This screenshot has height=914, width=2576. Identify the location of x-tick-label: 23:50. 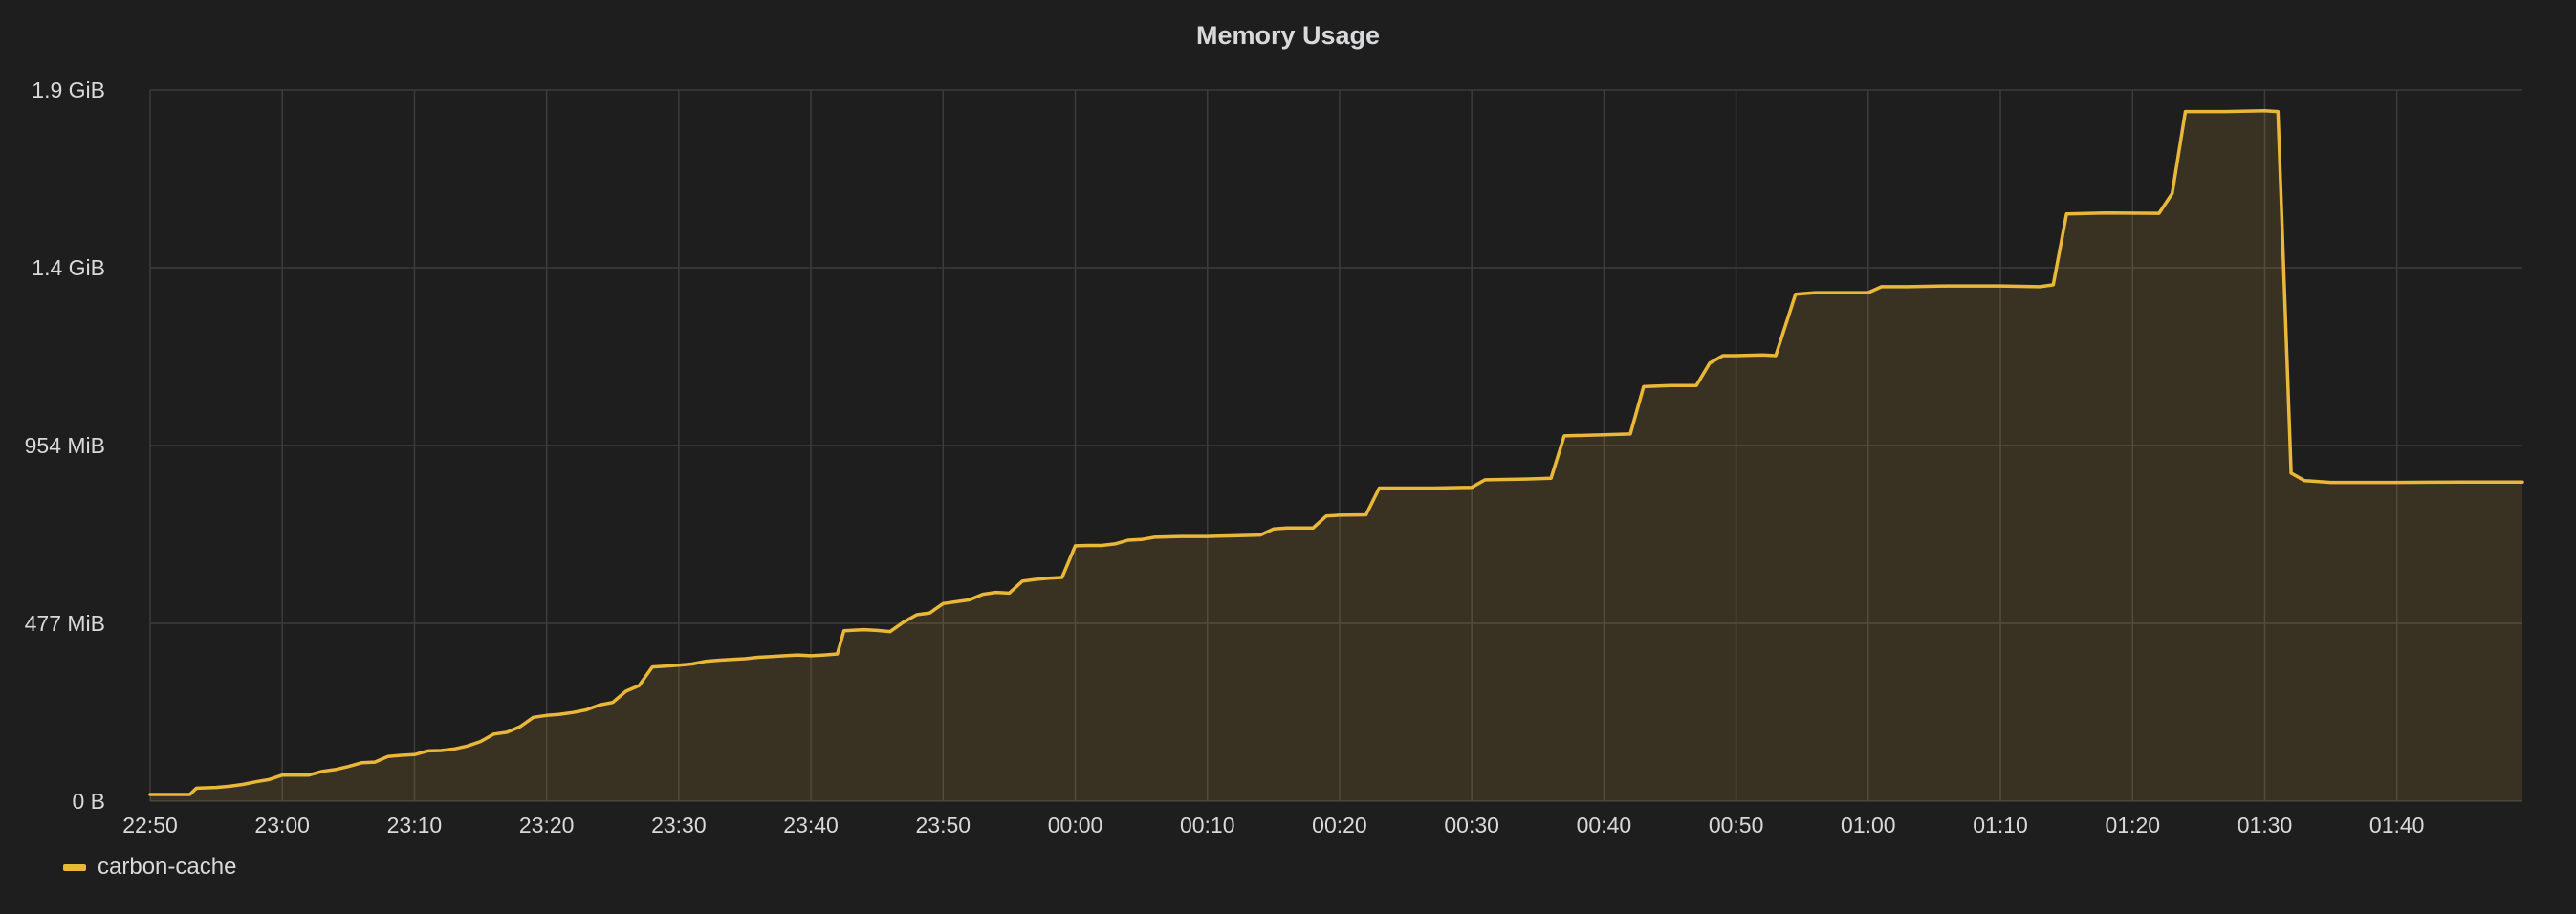
(943, 825).